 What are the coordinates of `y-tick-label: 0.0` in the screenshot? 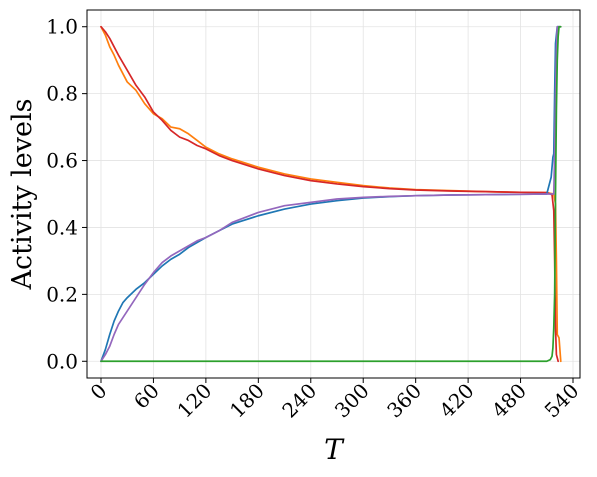 It's located at (62, 361).